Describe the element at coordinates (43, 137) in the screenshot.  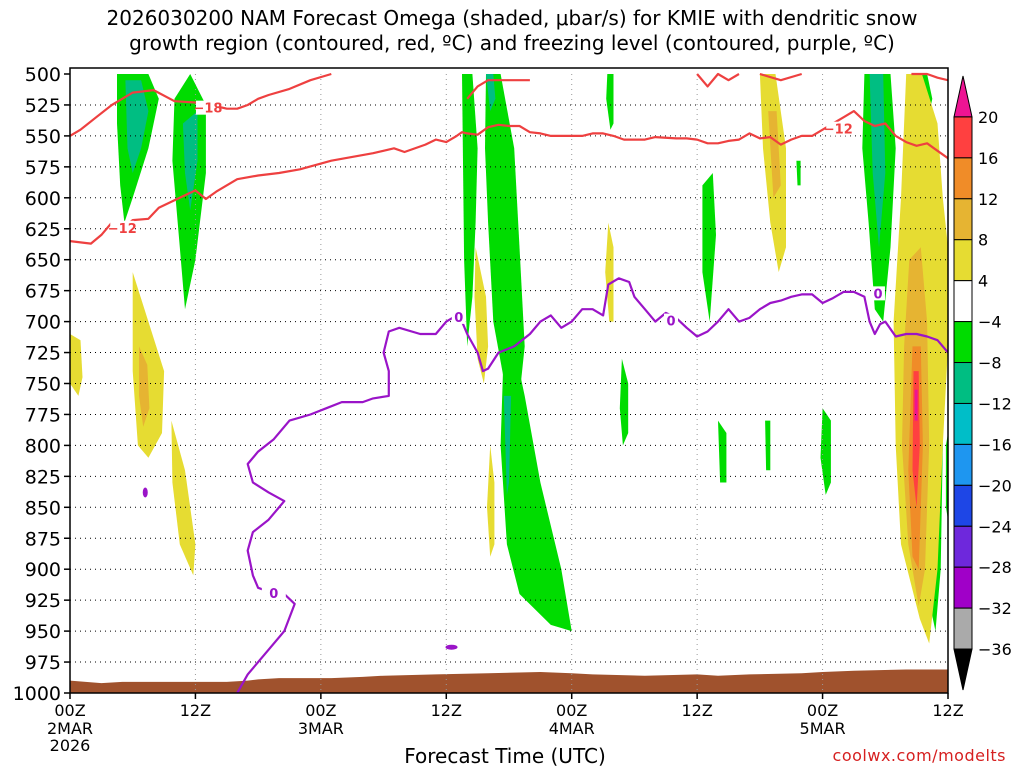
I see `y-tick-label-550: 550` at that location.